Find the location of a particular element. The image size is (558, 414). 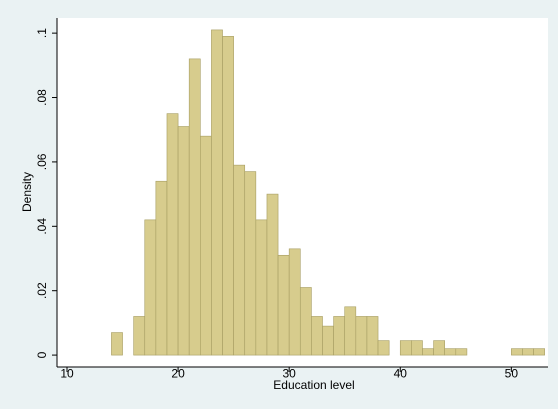

y-tick-label: .1 is located at coordinates (42, 33).